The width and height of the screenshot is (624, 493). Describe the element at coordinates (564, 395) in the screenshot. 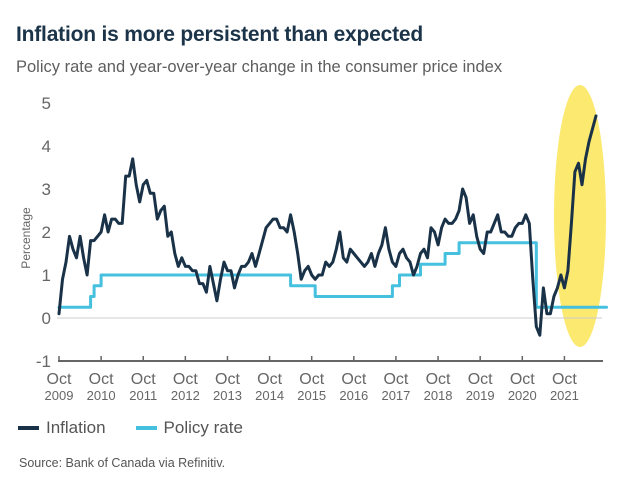

I see `x-tick-label-year: 2021` at that location.